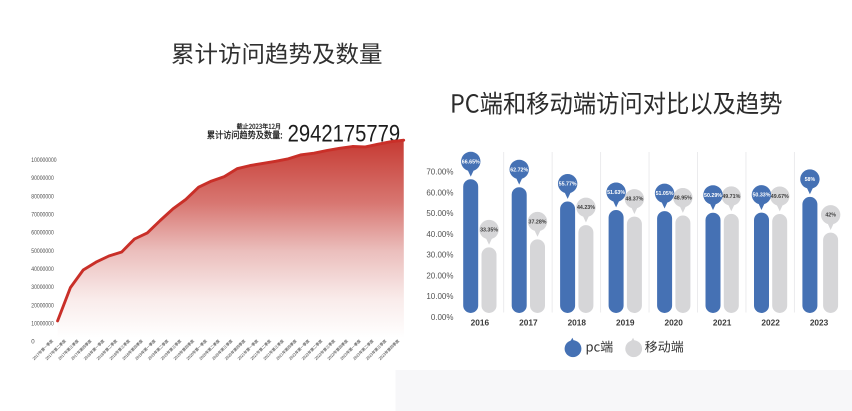  I want to click on svg-text: 66.65%, so click(471, 162).